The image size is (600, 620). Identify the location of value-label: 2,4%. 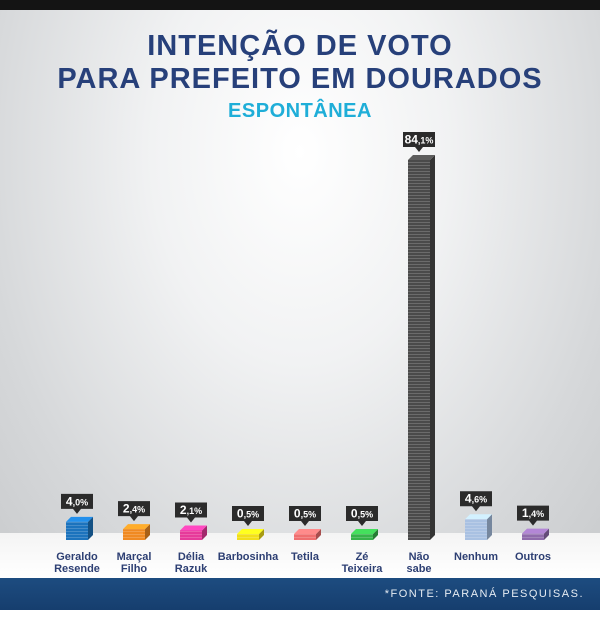
(134, 509).